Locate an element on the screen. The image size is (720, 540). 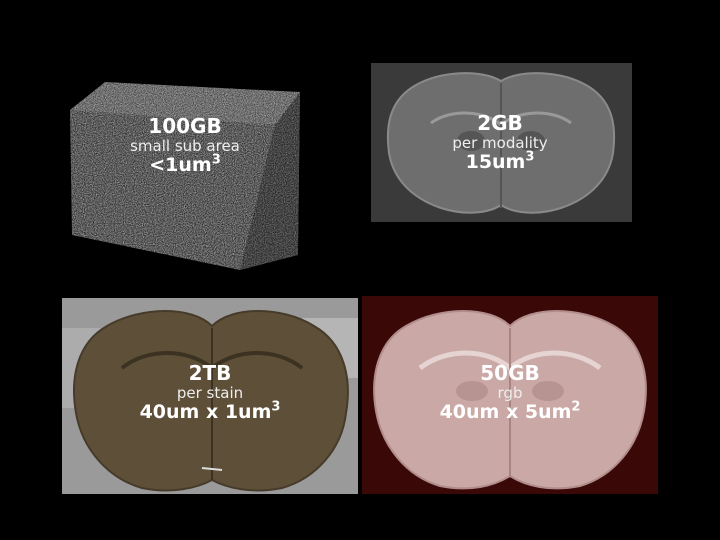
data-size-label: 2GB is located at coordinates (500, 123).